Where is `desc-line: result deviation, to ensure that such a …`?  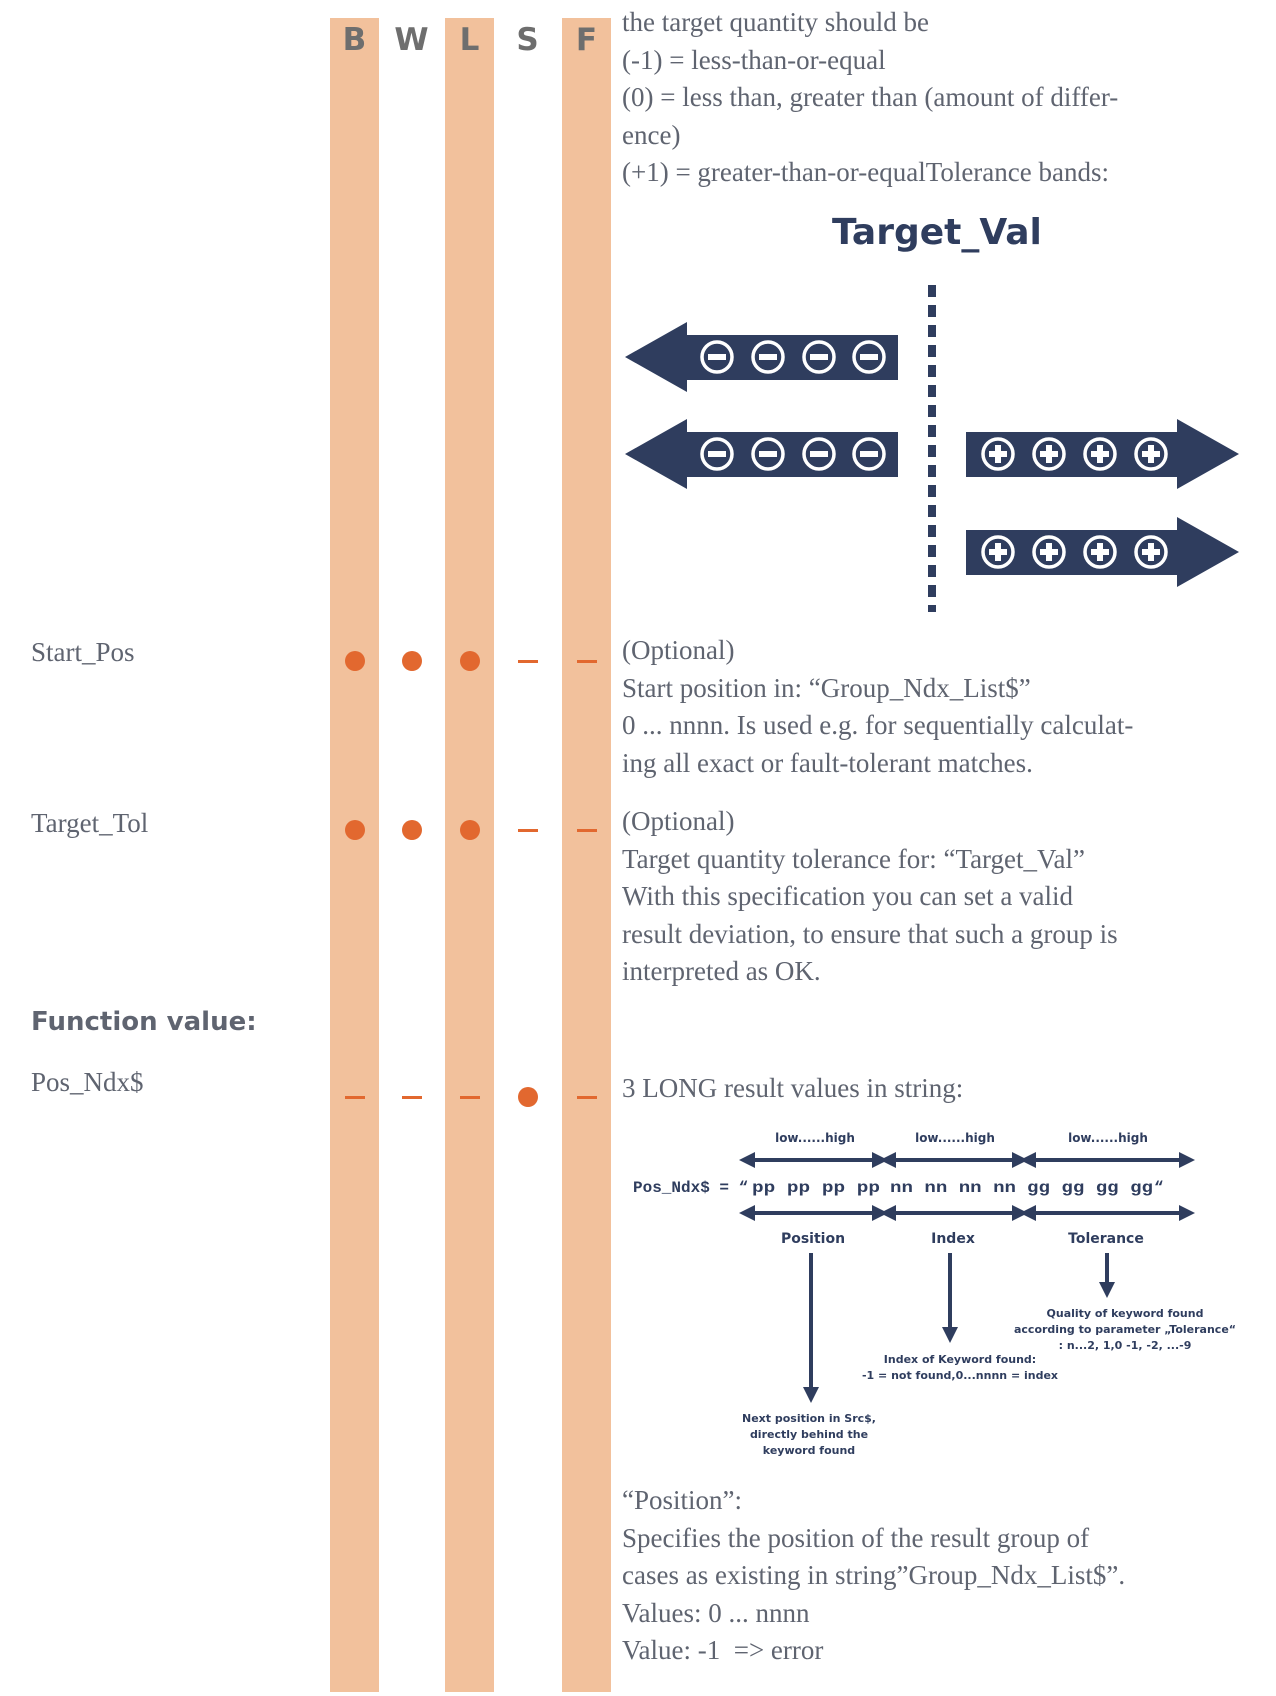
desc-line: result deviation, to ensure that such a … is located at coordinates (870, 933).